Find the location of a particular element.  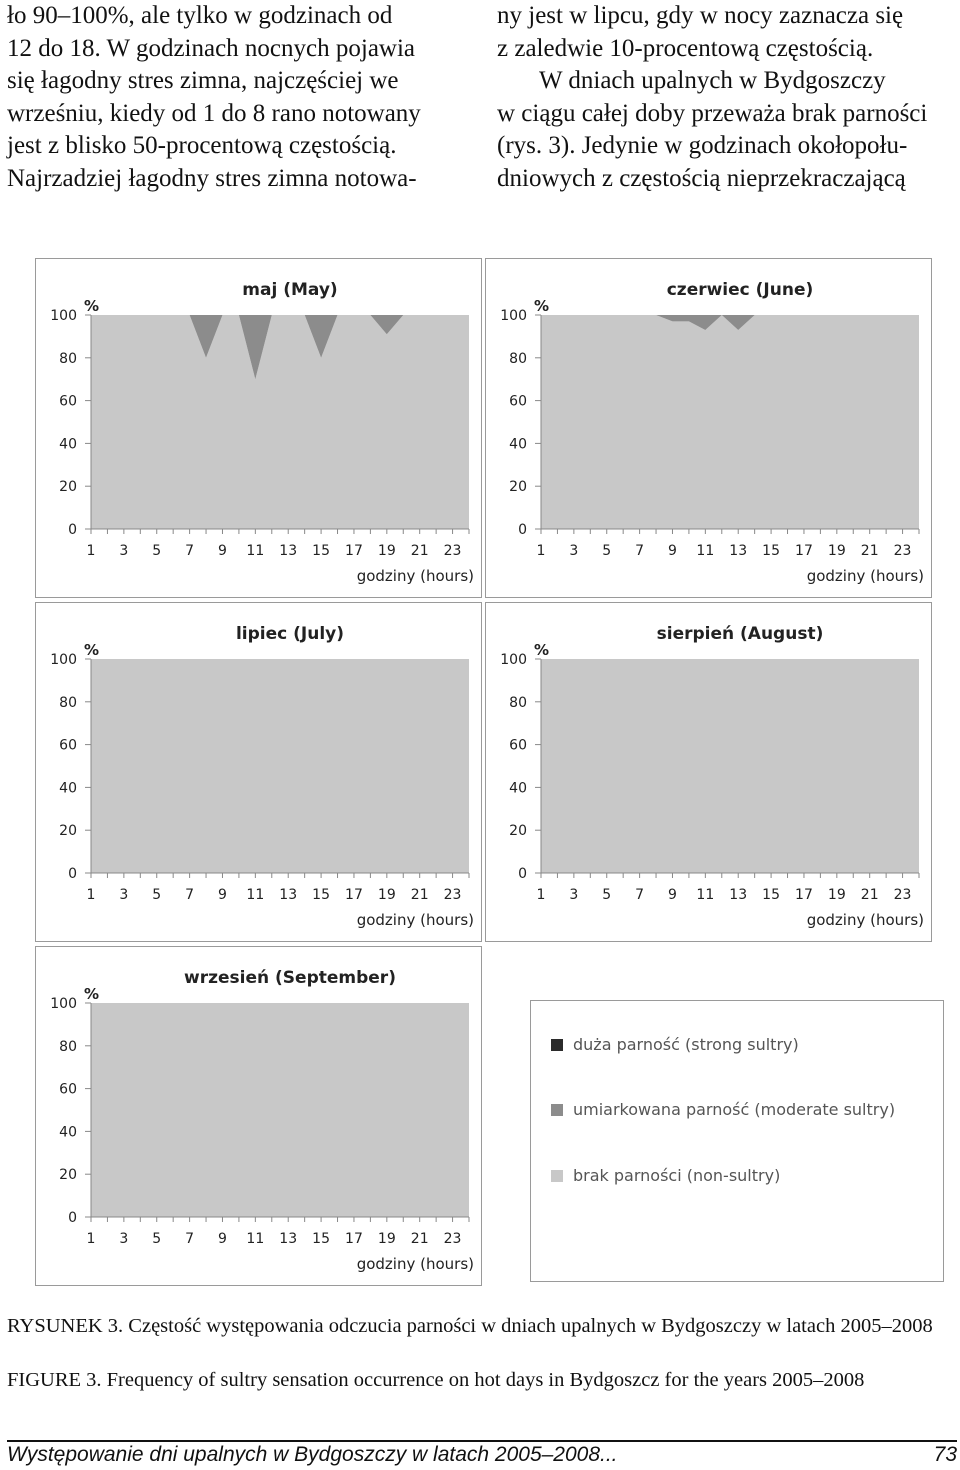

chart-title: sierpień (August) is located at coordinates (740, 634).